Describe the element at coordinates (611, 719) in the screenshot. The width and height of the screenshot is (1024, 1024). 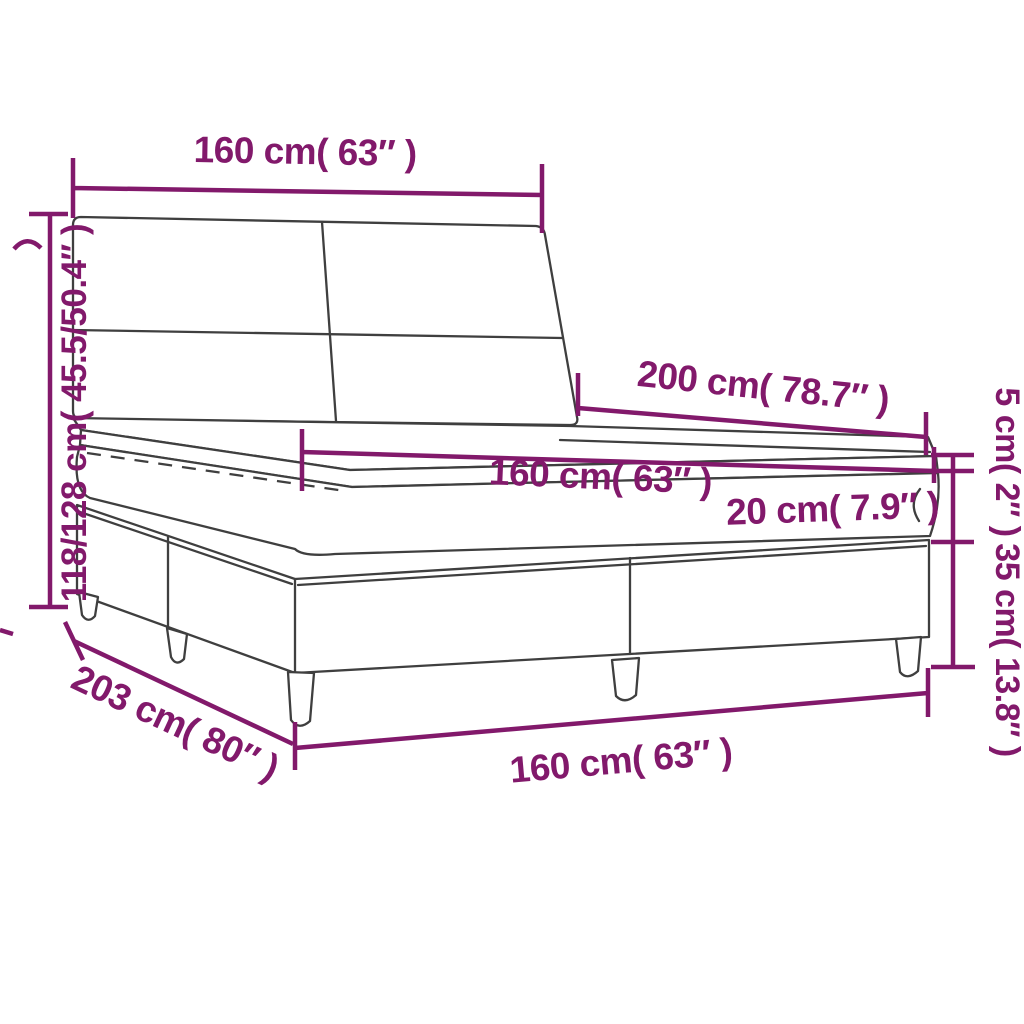
I see `dimension-line-base-width` at that location.